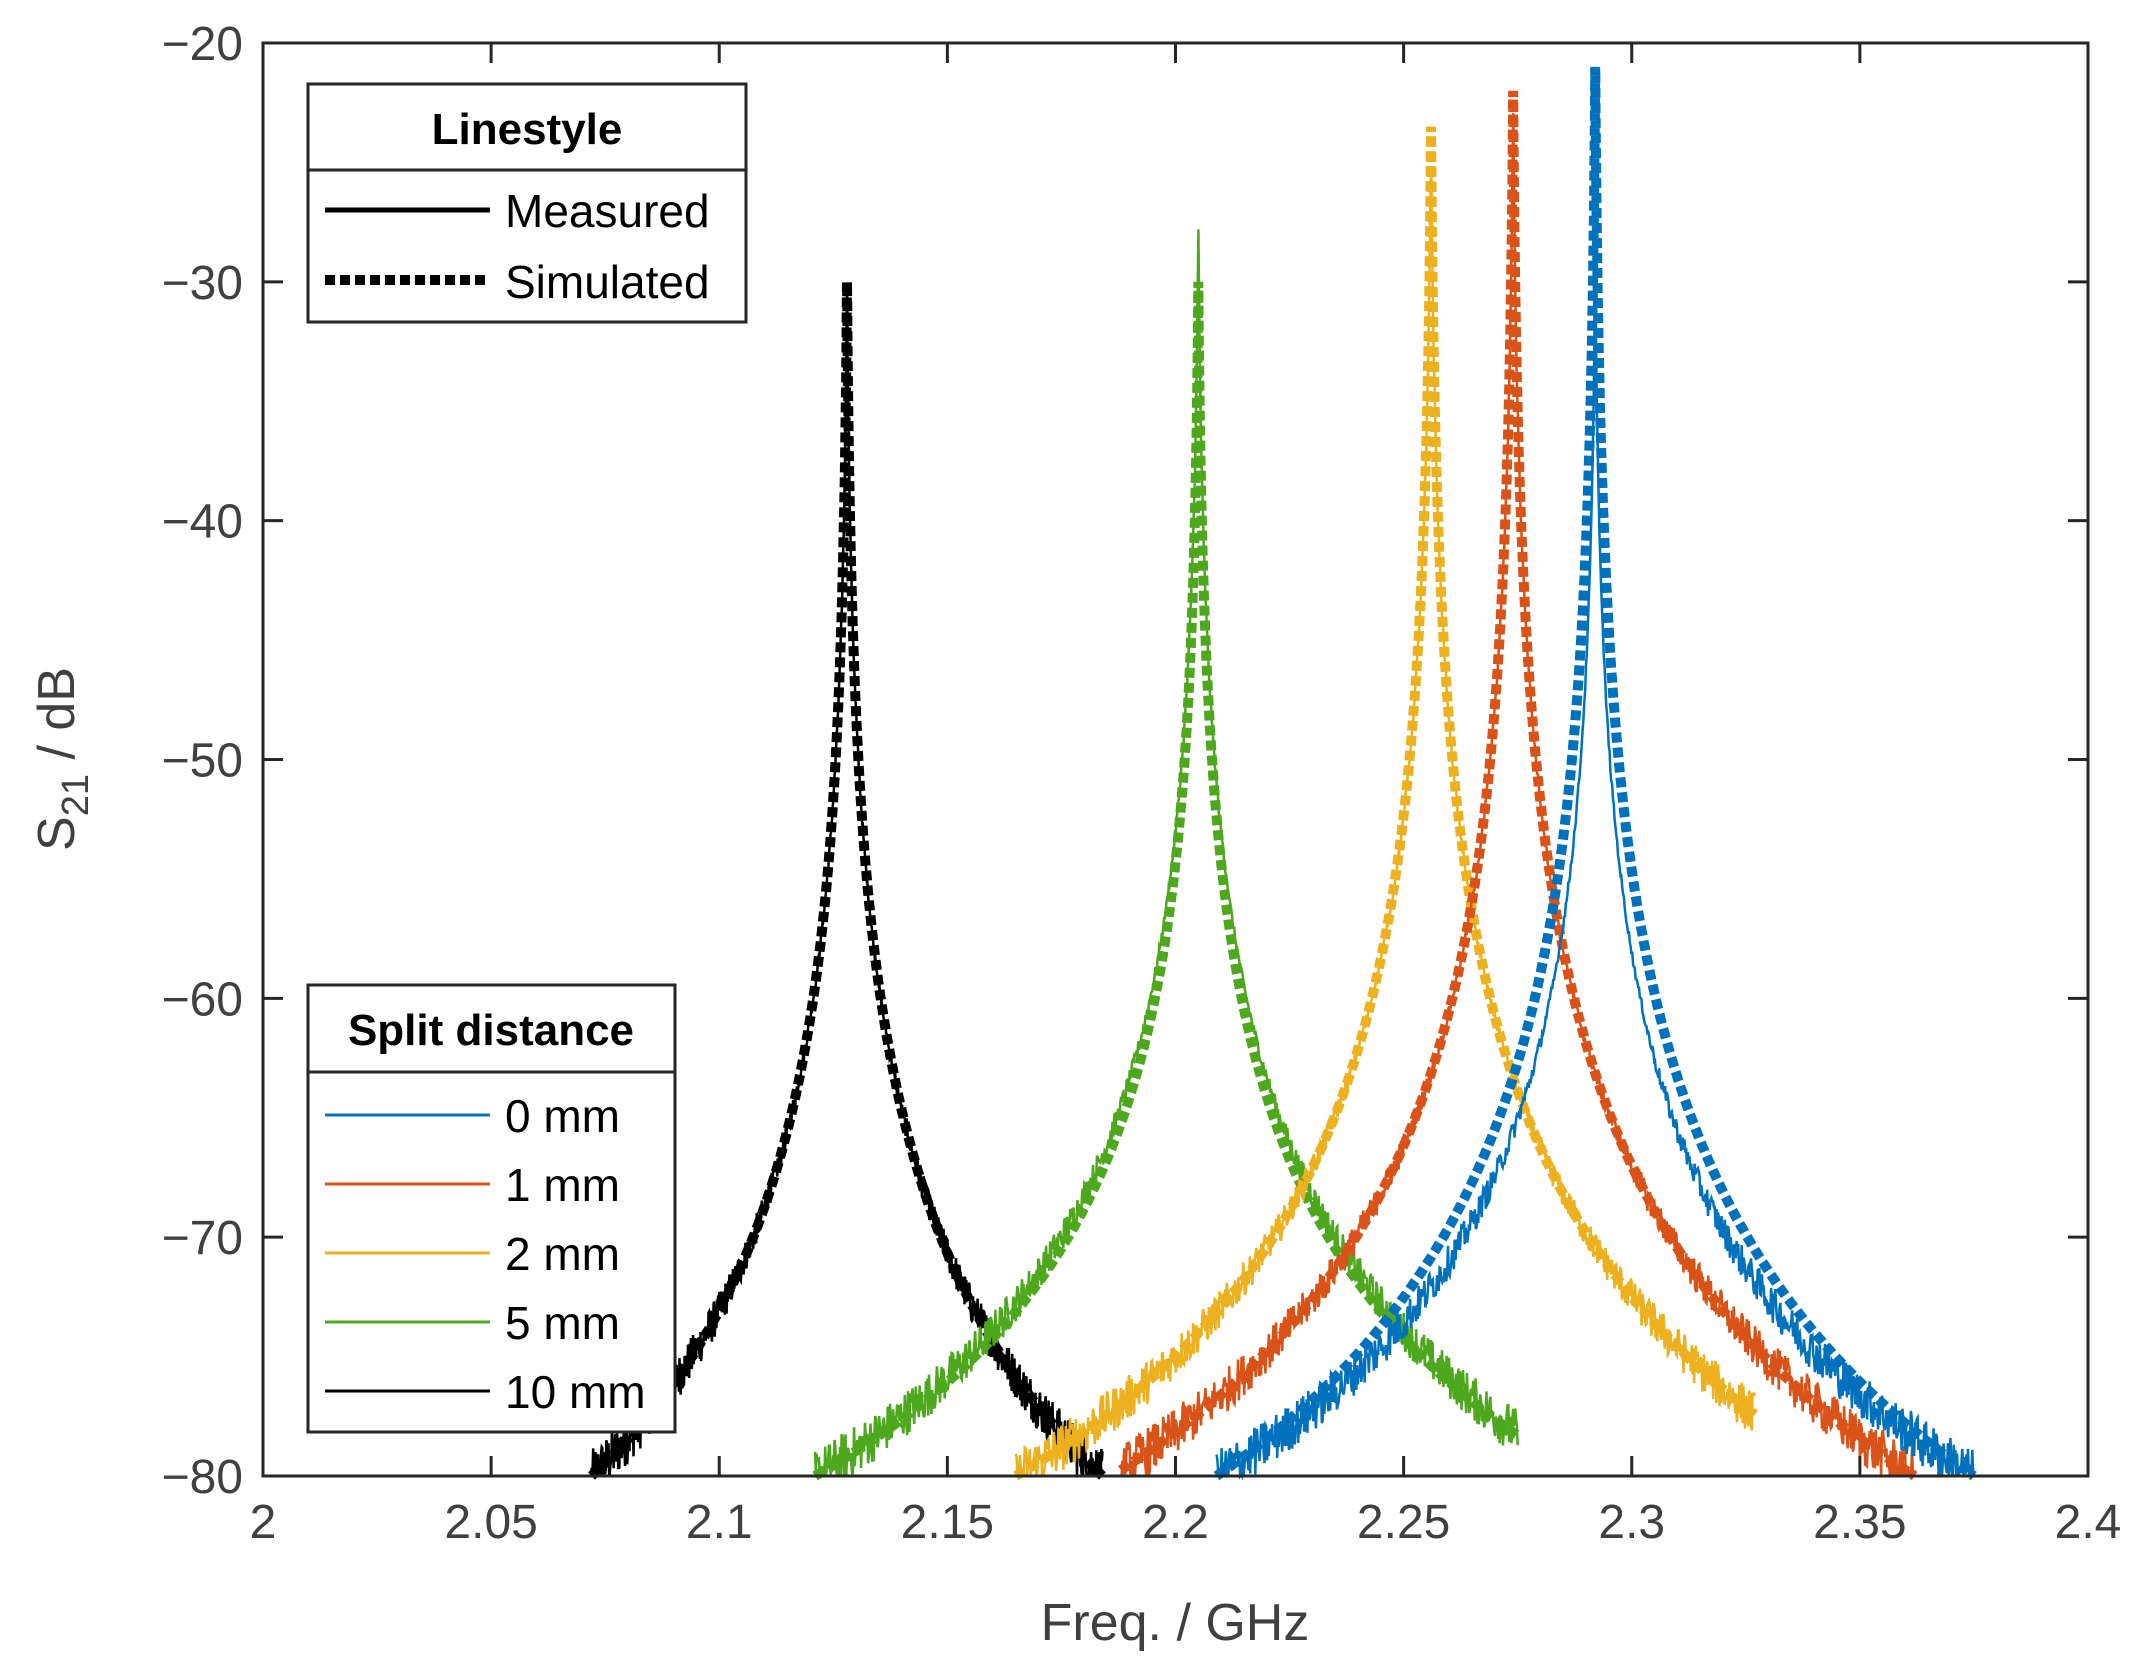  What do you see at coordinates (202, 1477) in the screenshot?
I see `y-tick-label: −80` at bounding box center [202, 1477].